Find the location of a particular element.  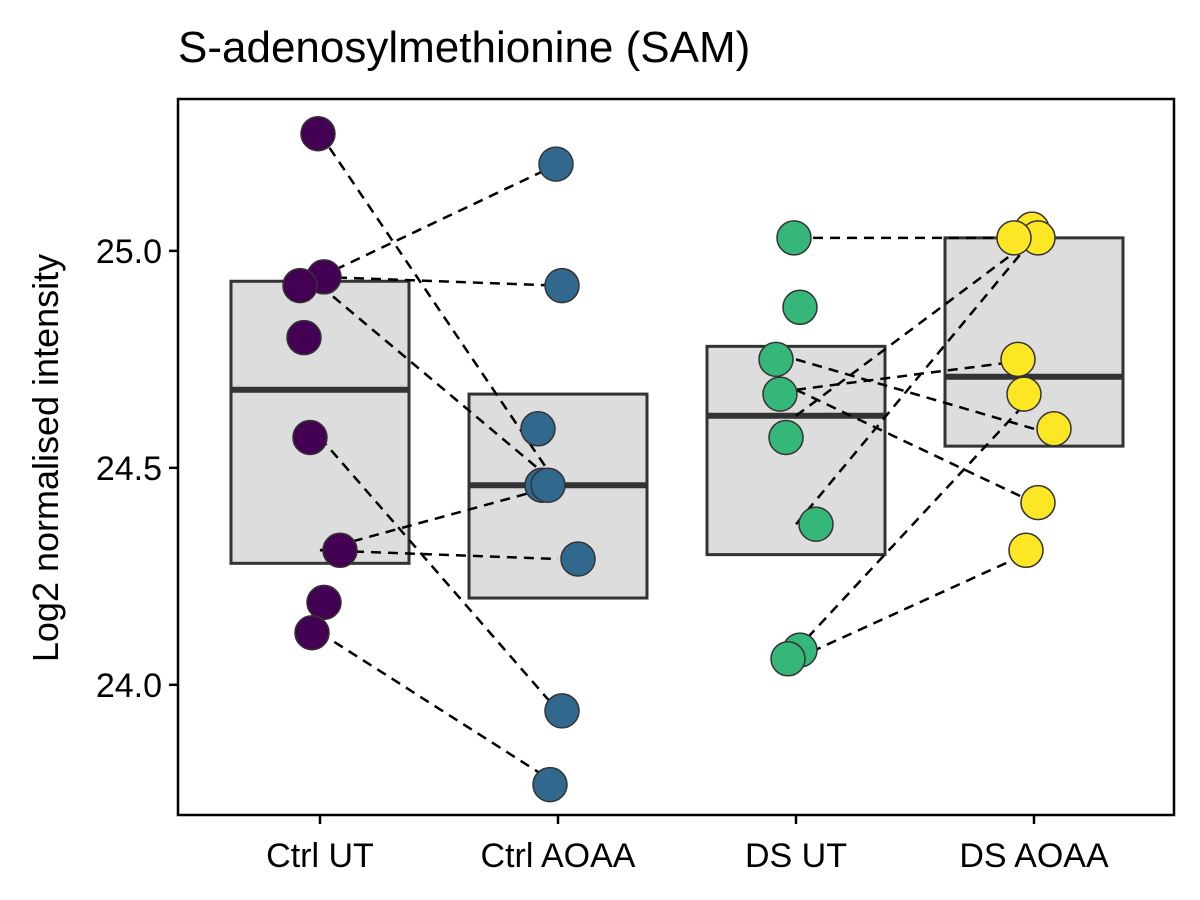

y-tick-label: 24.5 is located at coordinates (129, 469).